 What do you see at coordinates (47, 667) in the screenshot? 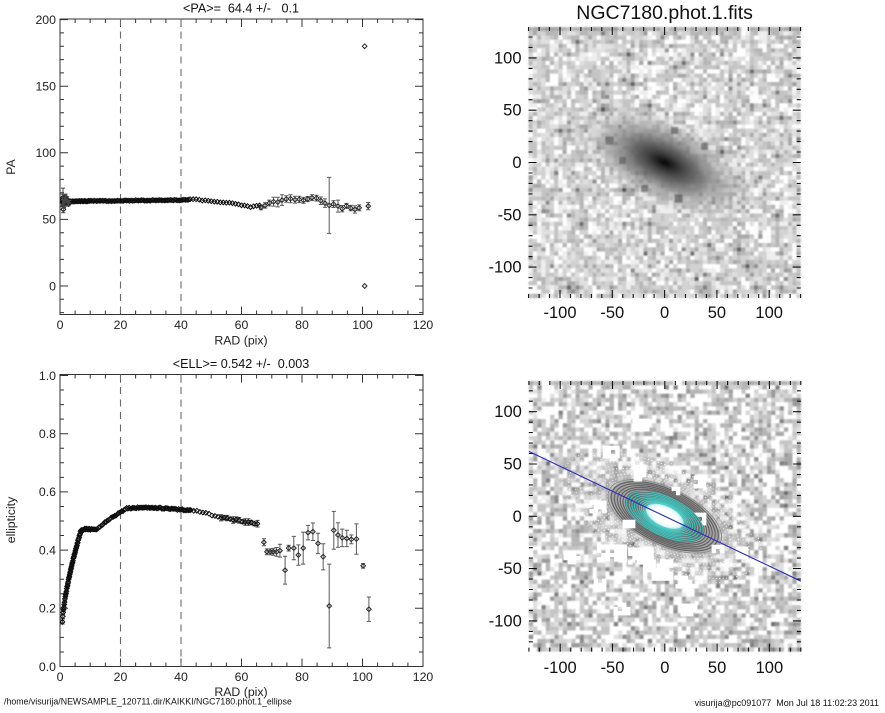
I see `svg-text: 0.0` at bounding box center [47, 667].